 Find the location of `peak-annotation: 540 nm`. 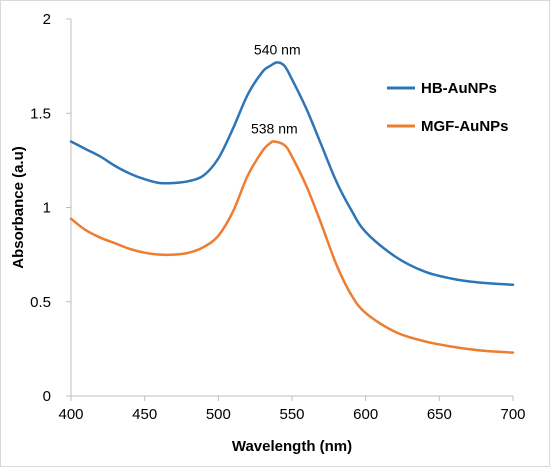

peak-annotation: 540 nm is located at coordinates (277, 49).